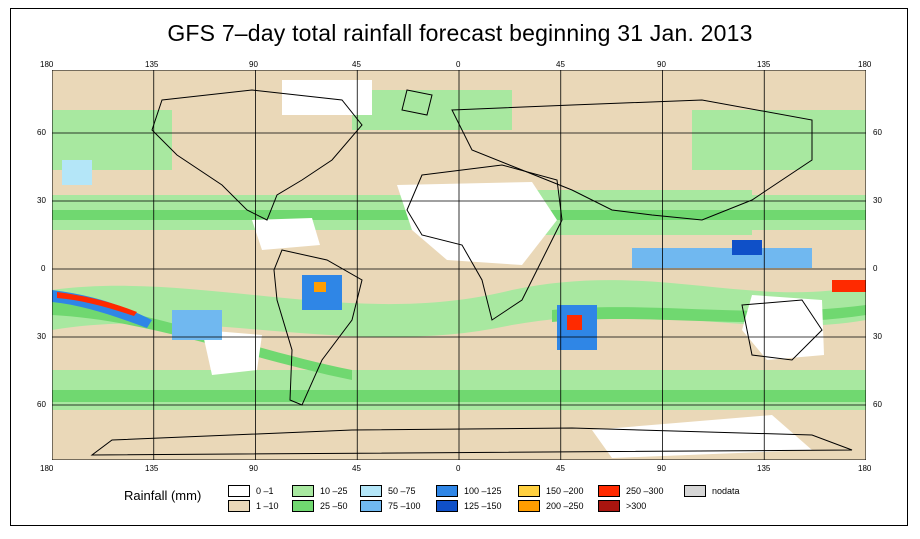 This screenshot has width=920, height=539. What do you see at coordinates (636, 506) in the screenshot?
I see `legend-item-label: >300` at bounding box center [636, 506].